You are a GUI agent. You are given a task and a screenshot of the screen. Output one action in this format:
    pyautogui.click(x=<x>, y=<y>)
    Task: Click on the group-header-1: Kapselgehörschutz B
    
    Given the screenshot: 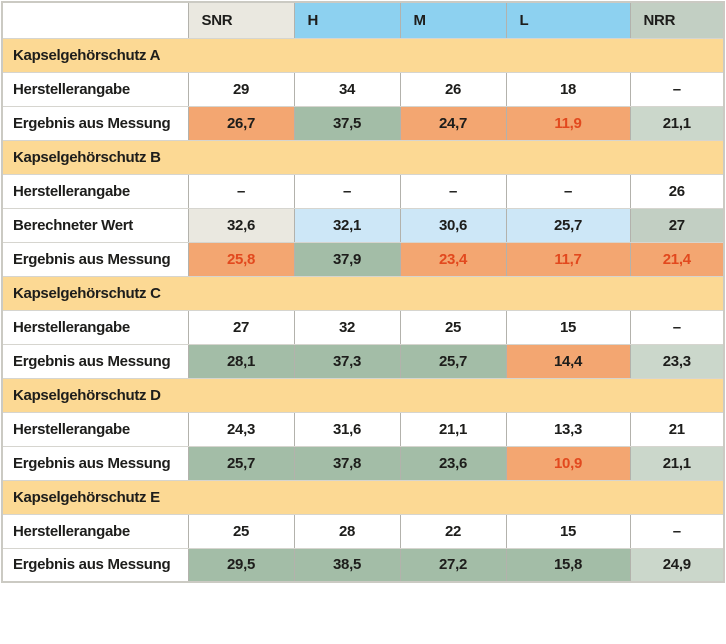 What is the action you would take?
    pyautogui.click(x=363, y=157)
    